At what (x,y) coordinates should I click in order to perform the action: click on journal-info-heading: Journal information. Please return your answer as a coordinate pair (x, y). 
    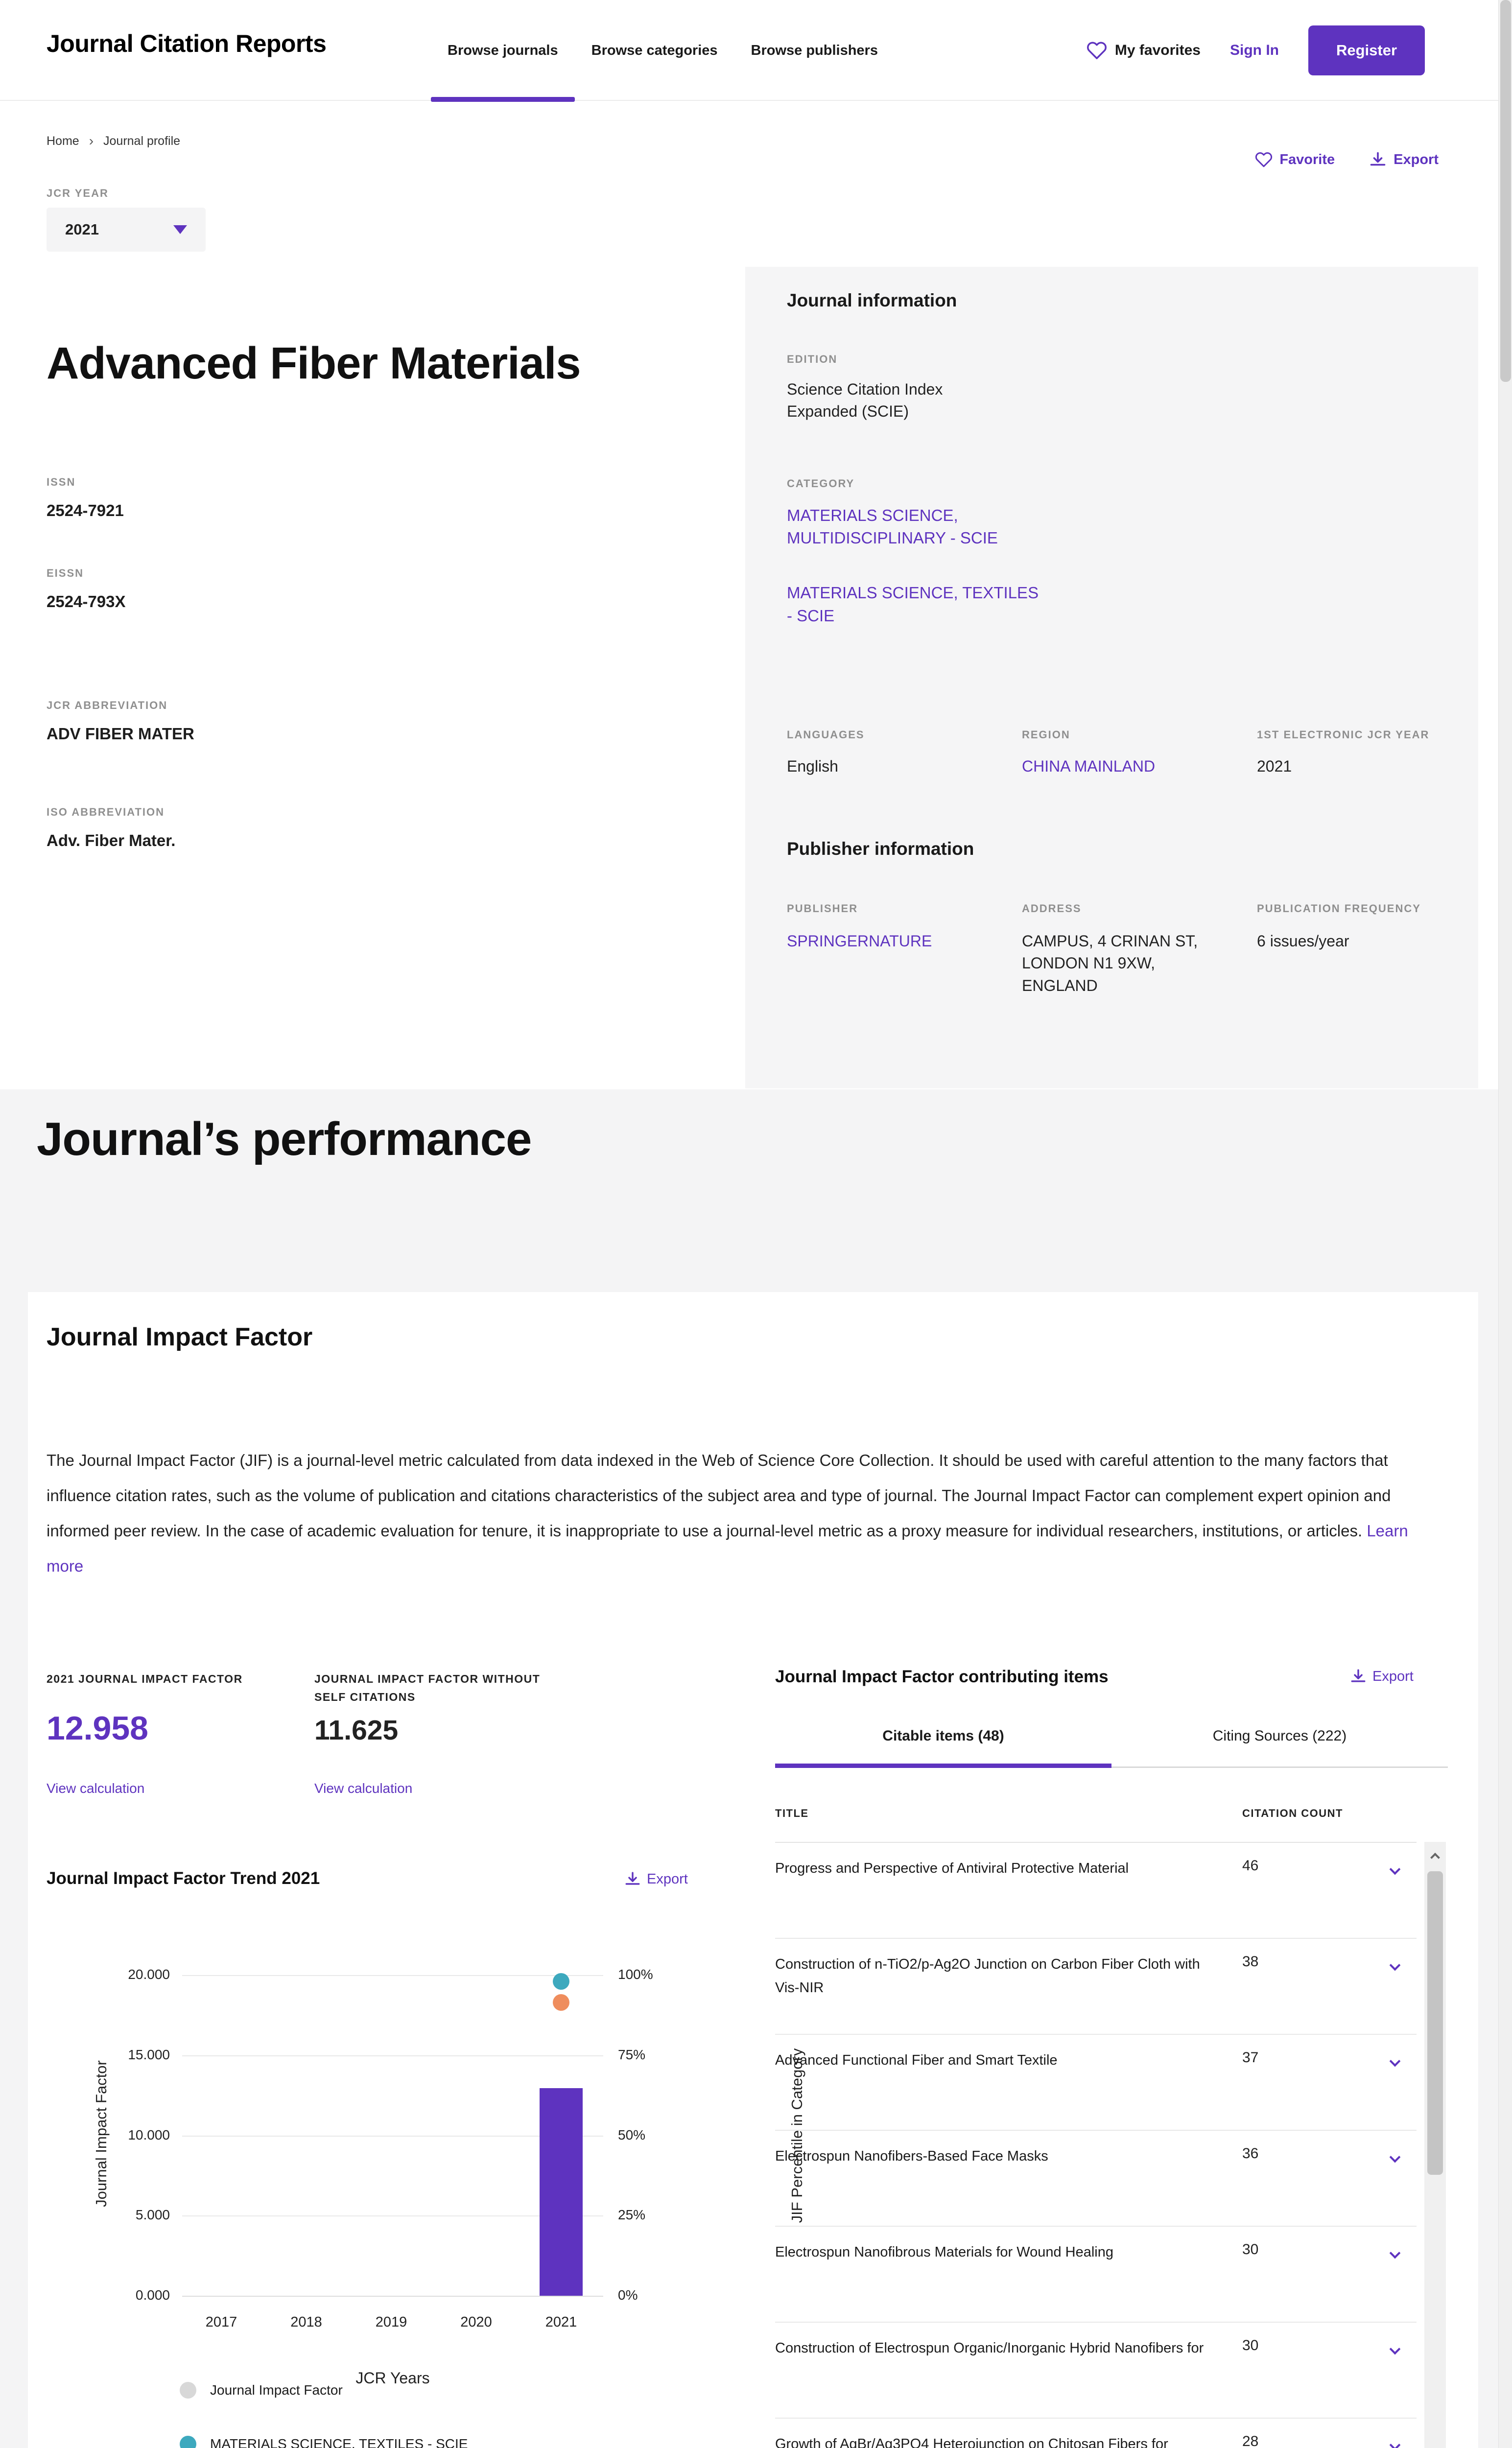
    Looking at the image, I should click on (872, 300).